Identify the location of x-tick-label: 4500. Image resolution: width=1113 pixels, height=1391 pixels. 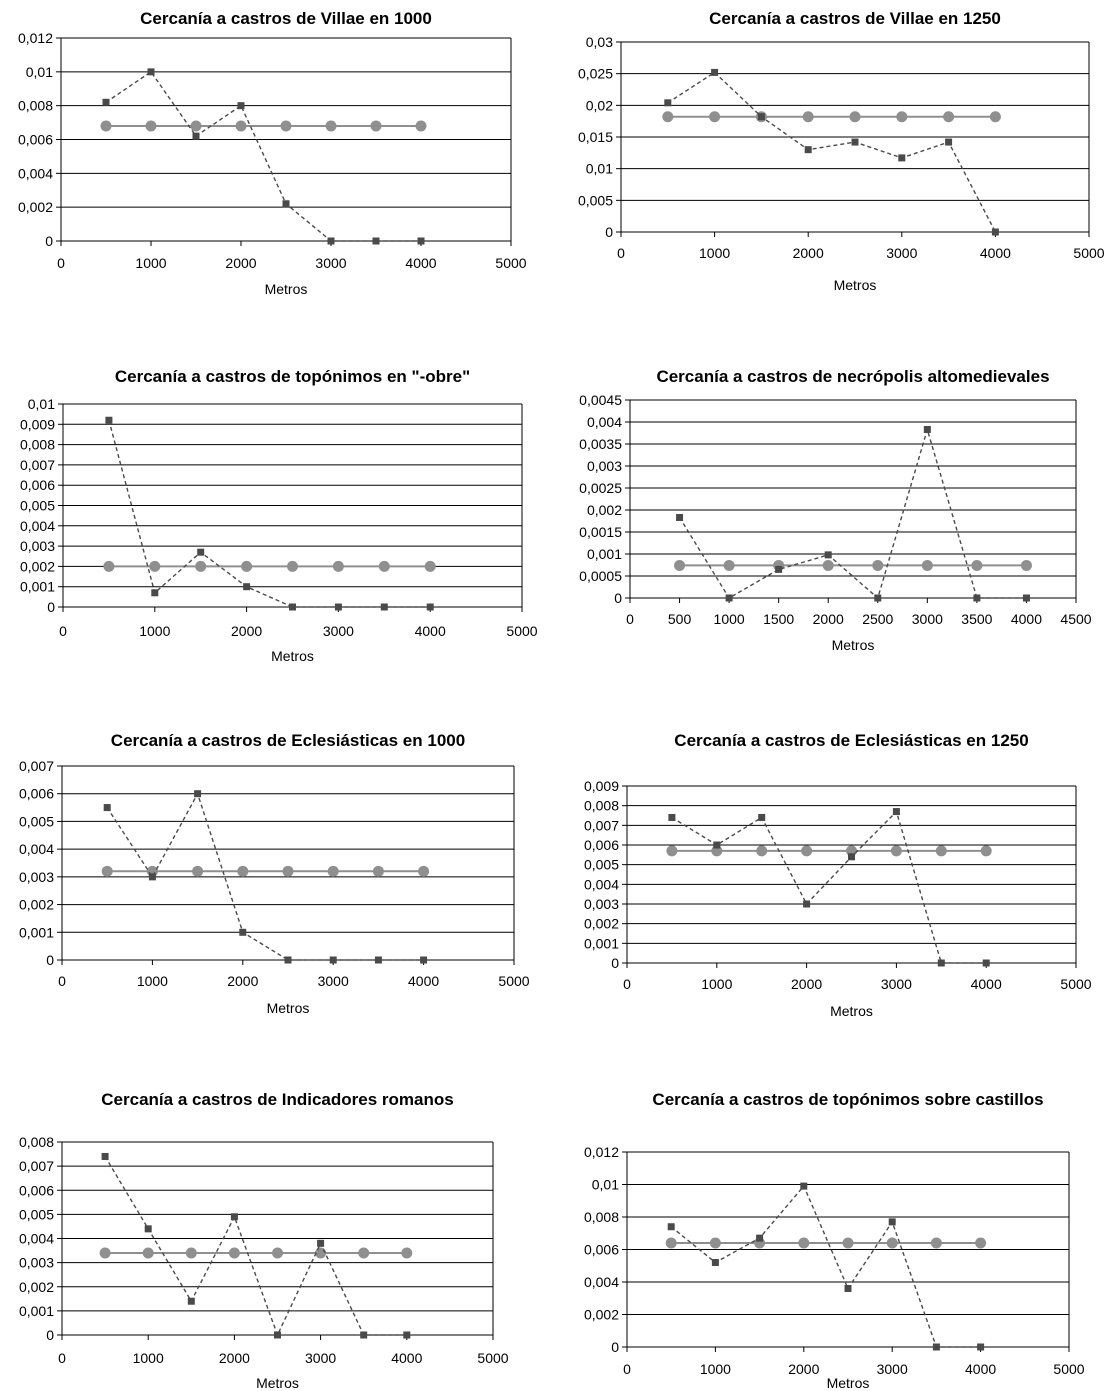
(1075, 619).